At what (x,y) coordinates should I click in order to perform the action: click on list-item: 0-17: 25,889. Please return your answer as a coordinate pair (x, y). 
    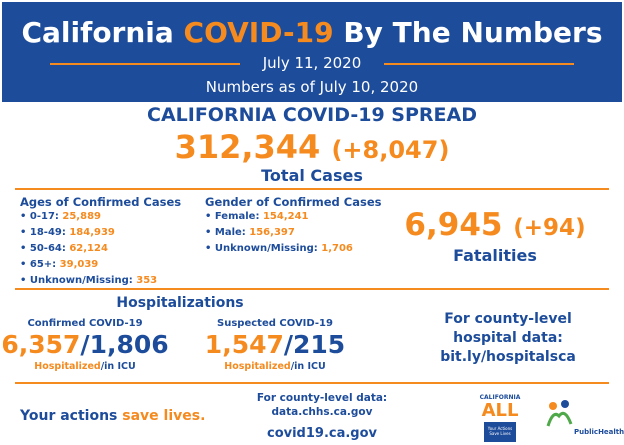
    Looking at the image, I should click on (88, 217).